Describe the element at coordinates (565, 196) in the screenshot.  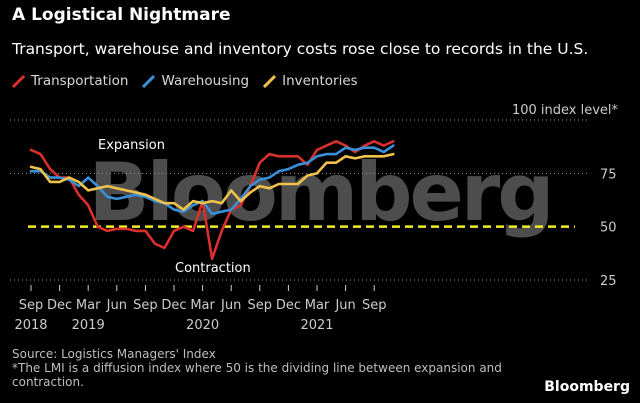
I see `y-axis: 100 index level* 25 50 75` at that location.